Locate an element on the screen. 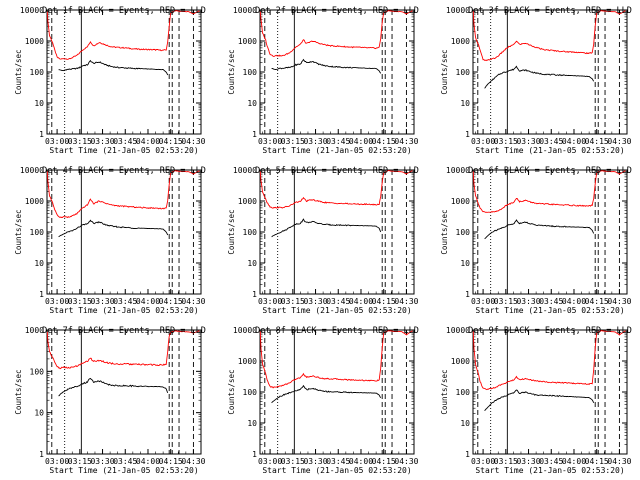  chart-title: Det 6f BLACK = Events, RED = LLD is located at coordinates (550, 171).